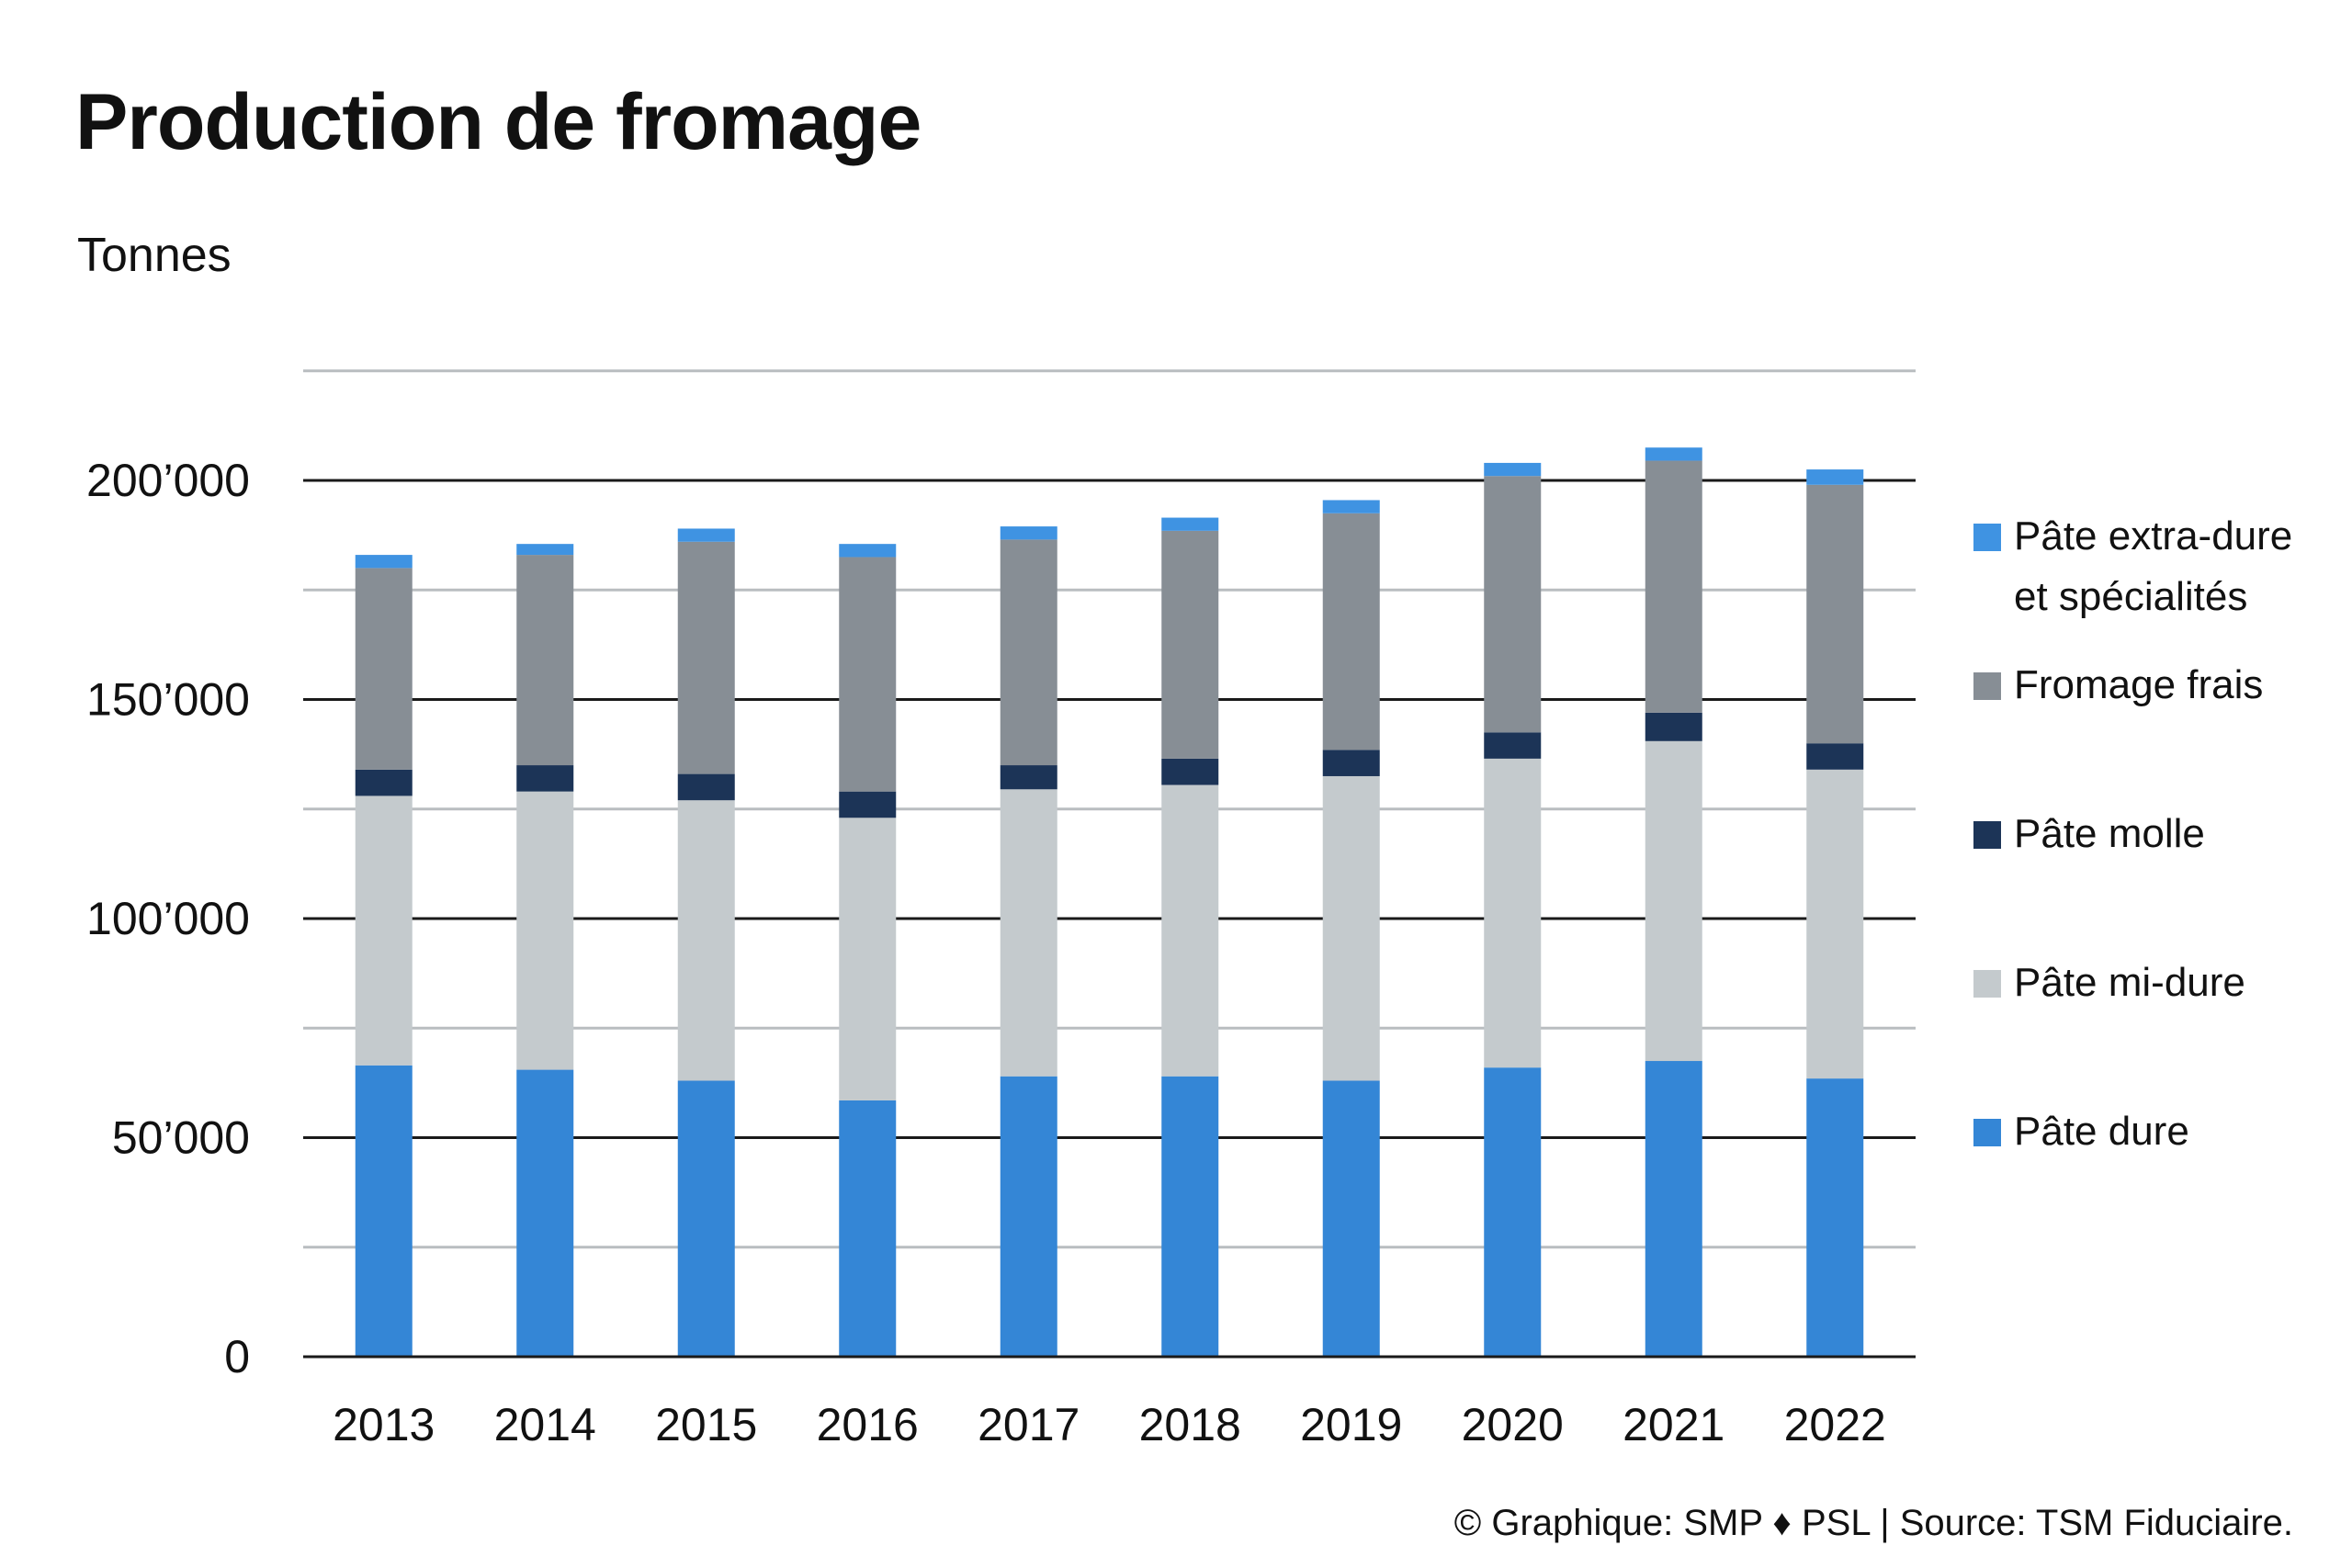 The image size is (2352, 1568). What do you see at coordinates (1673, 1209) in the screenshot?
I see `bar-segment-p-te-dure-2021` at bounding box center [1673, 1209].